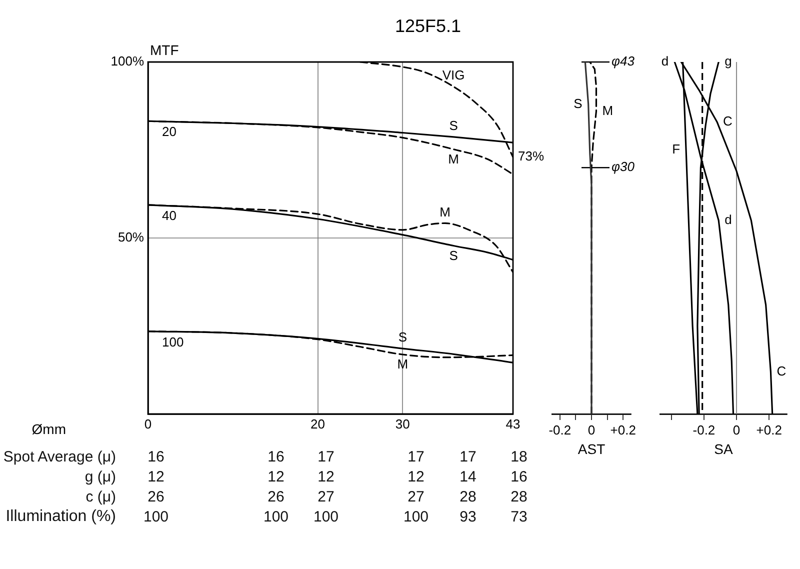 The height and width of the screenshot is (569, 800). I want to click on text: Spot Average (μ), so click(59, 457).